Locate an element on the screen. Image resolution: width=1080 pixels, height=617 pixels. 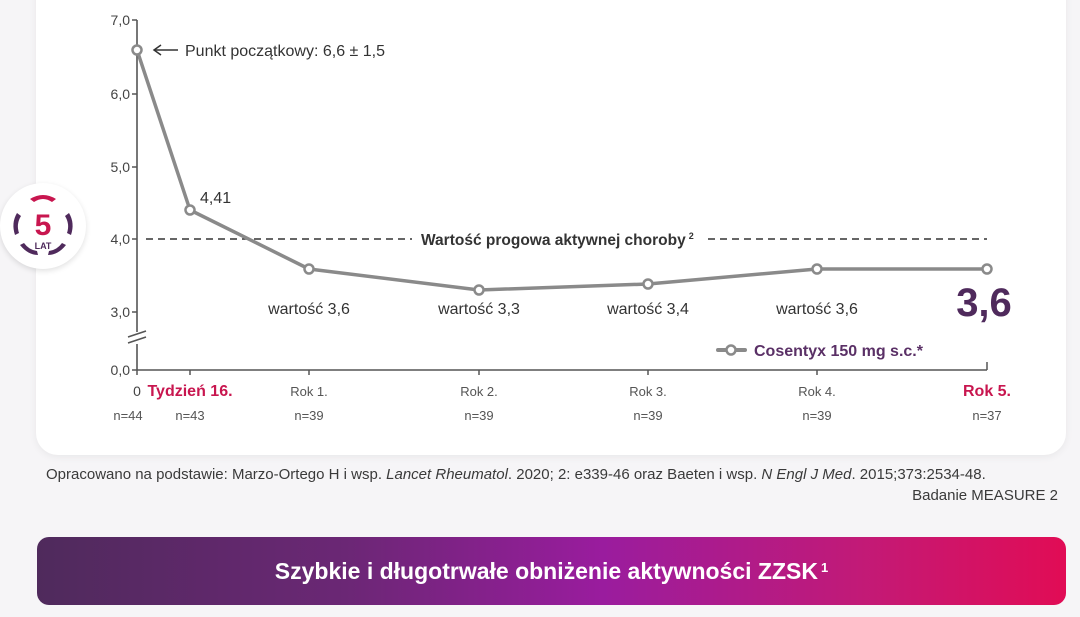
study-name: Badanie MEASURE 2 is located at coordinates (985, 495).